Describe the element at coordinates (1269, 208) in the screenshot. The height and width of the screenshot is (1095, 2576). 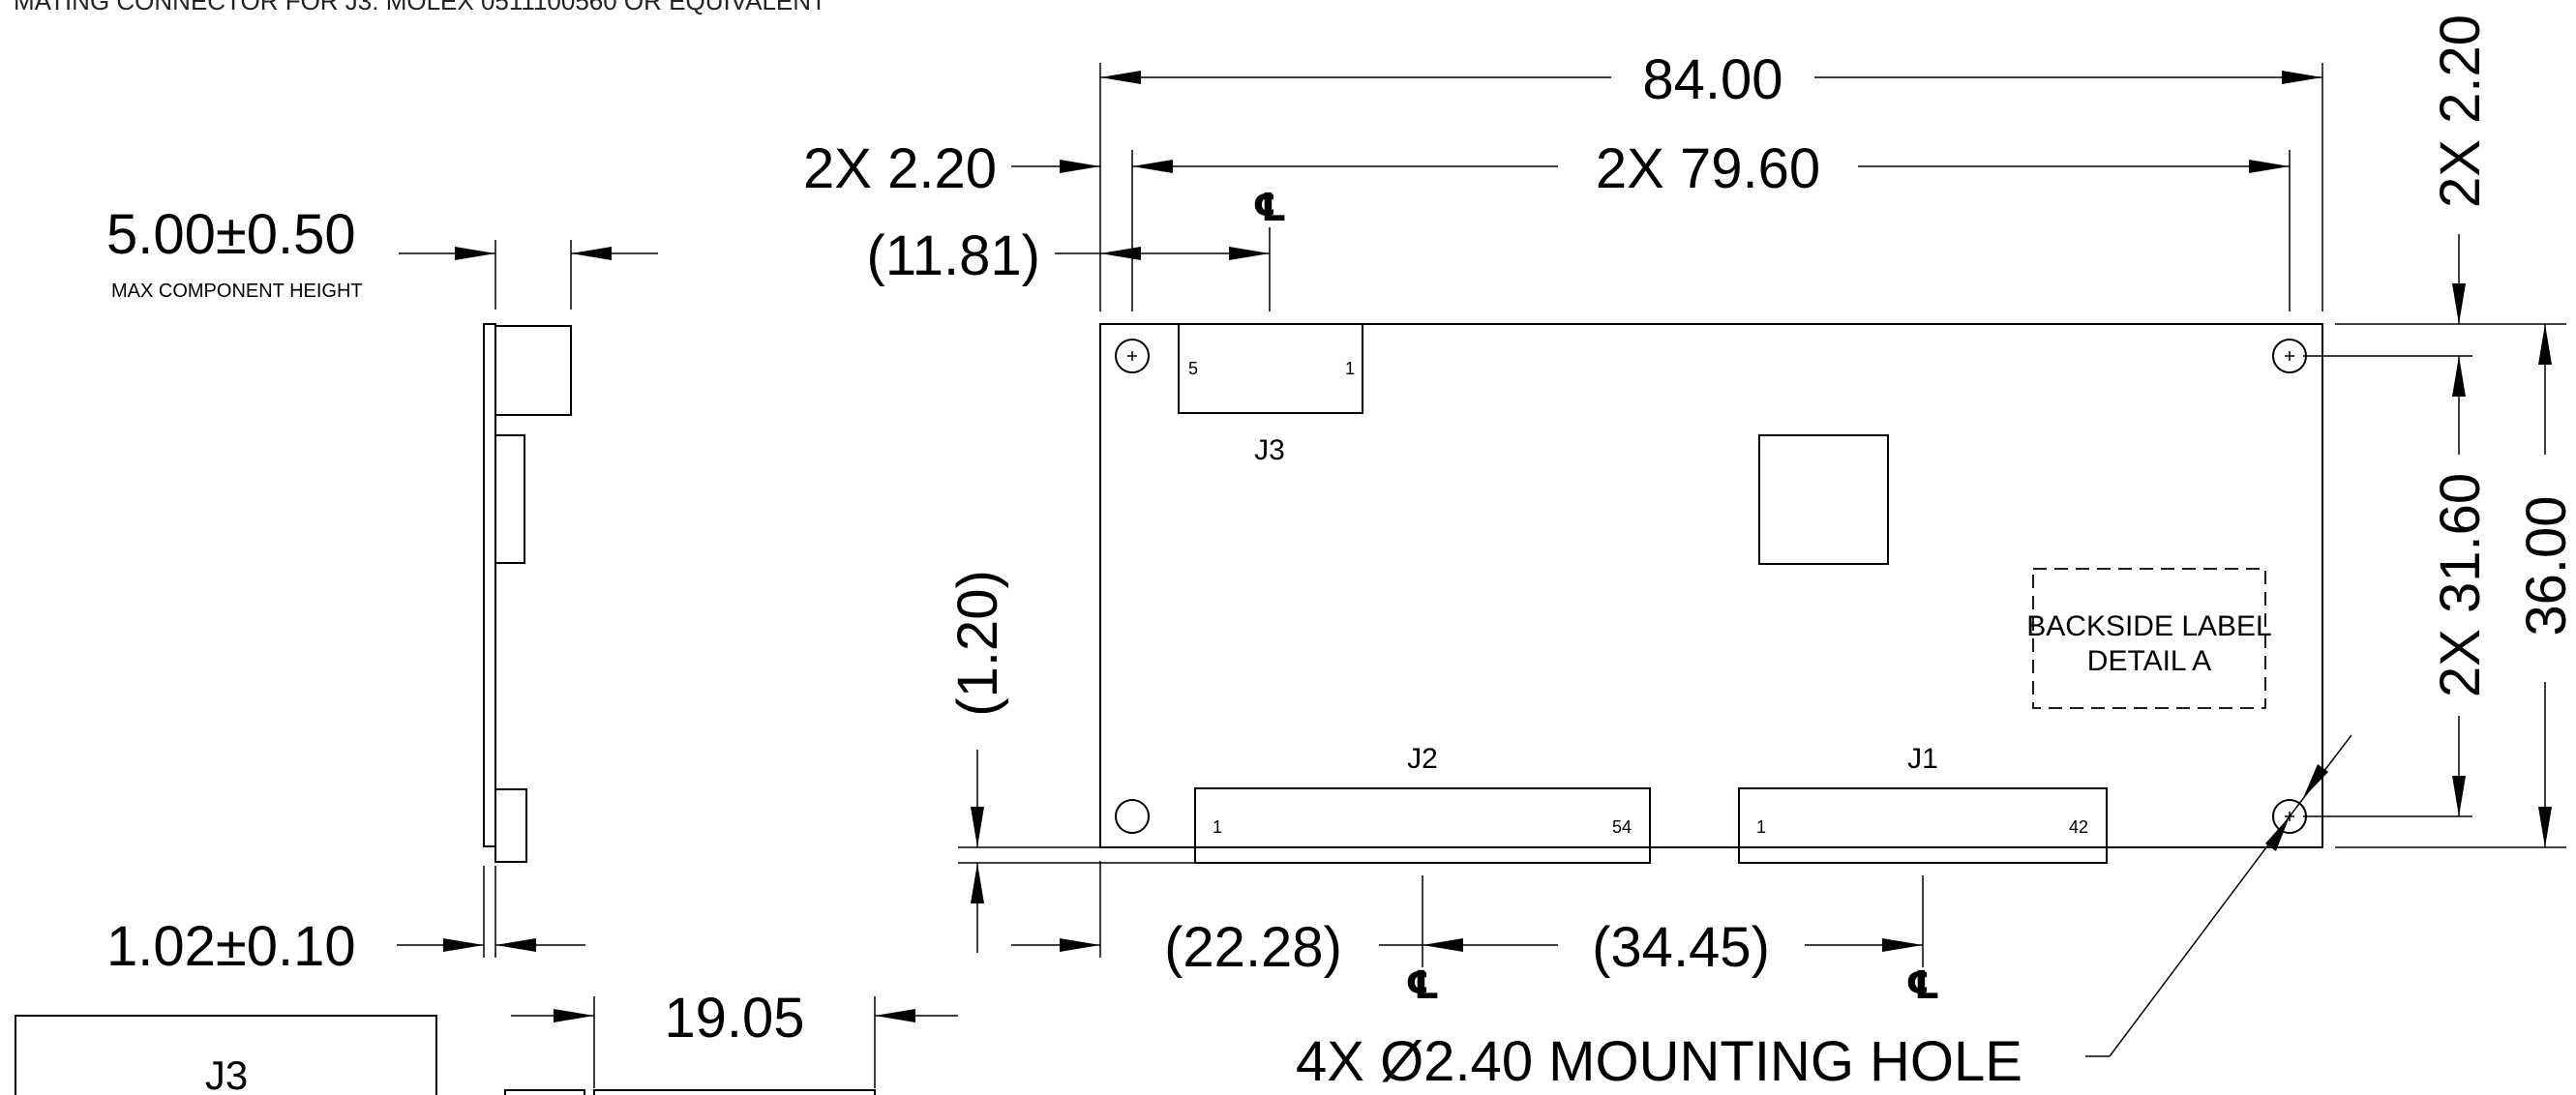
I see `j3-centerline-symbol: ℄` at that location.